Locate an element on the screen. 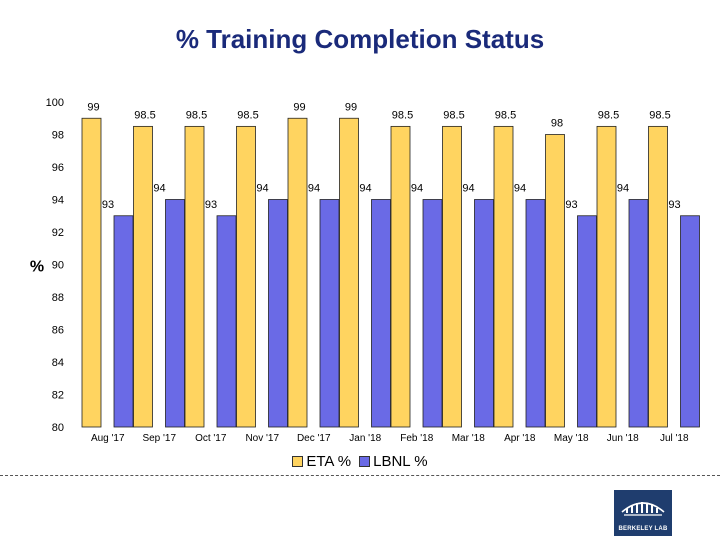 The height and width of the screenshot is (540, 720). y-tick-label: 92 is located at coordinates (58, 233).